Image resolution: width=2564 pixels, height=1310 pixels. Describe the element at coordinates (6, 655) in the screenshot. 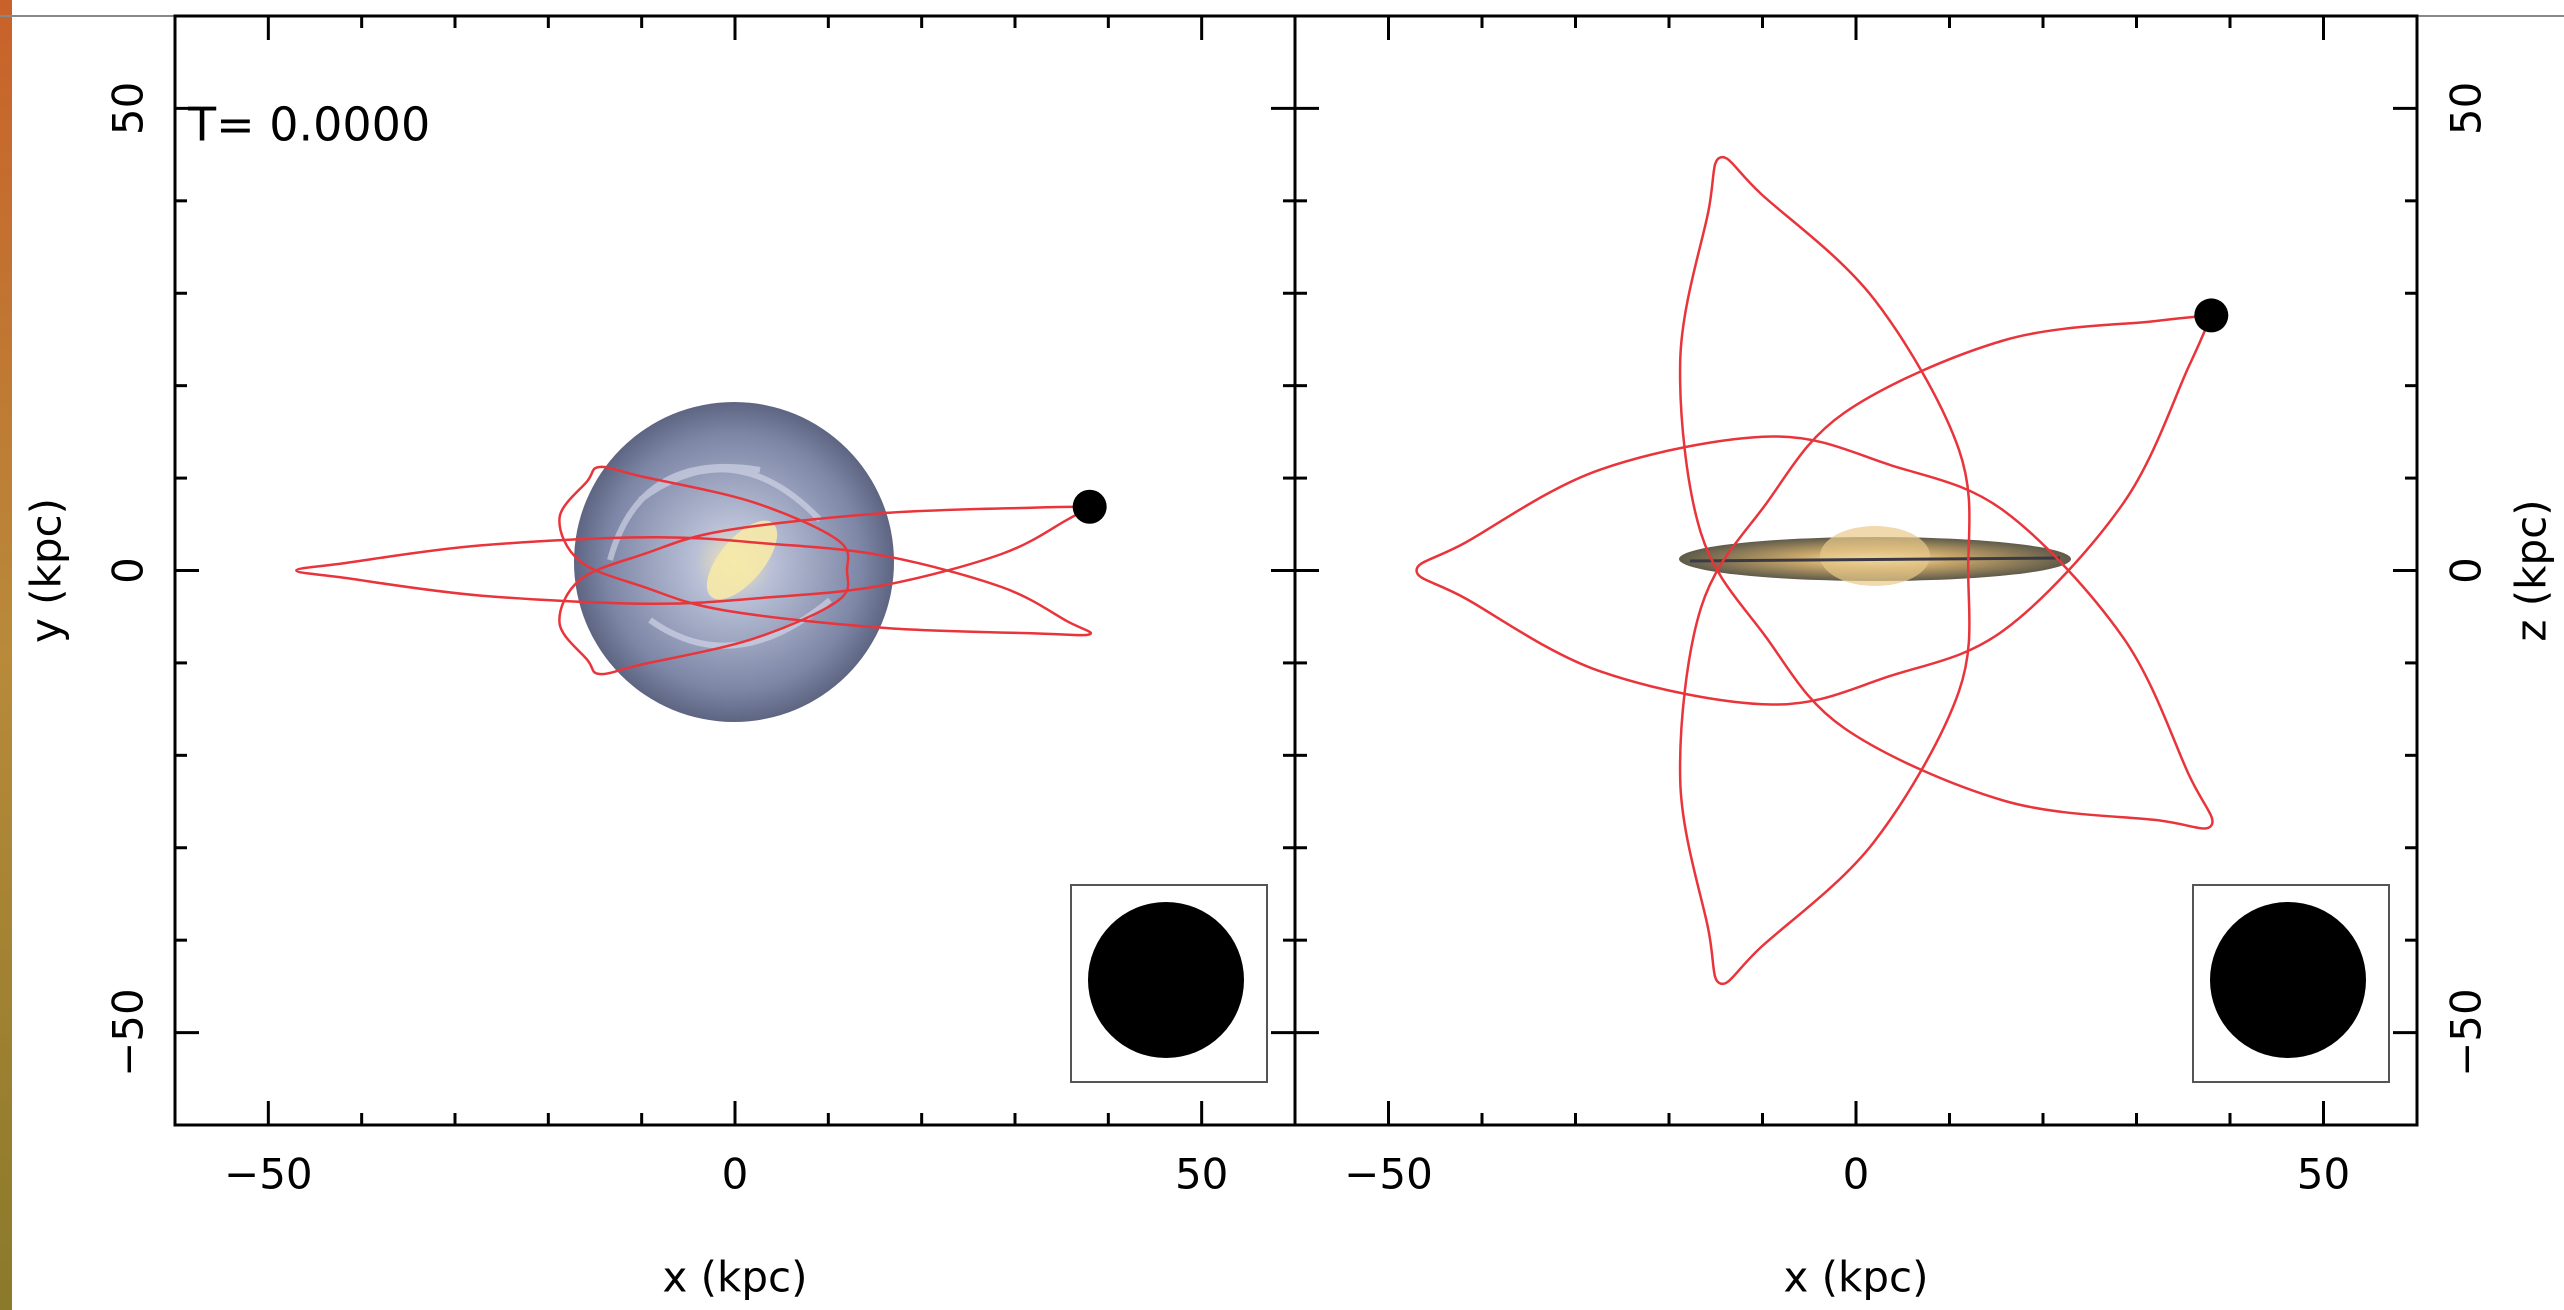

I see `window-edge` at that location.